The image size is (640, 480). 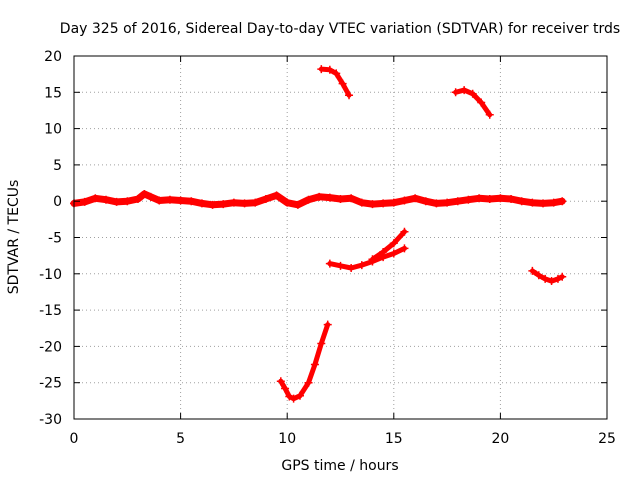 What do you see at coordinates (607, 439) in the screenshot?
I see `x-tick-label: 25` at bounding box center [607, 439].